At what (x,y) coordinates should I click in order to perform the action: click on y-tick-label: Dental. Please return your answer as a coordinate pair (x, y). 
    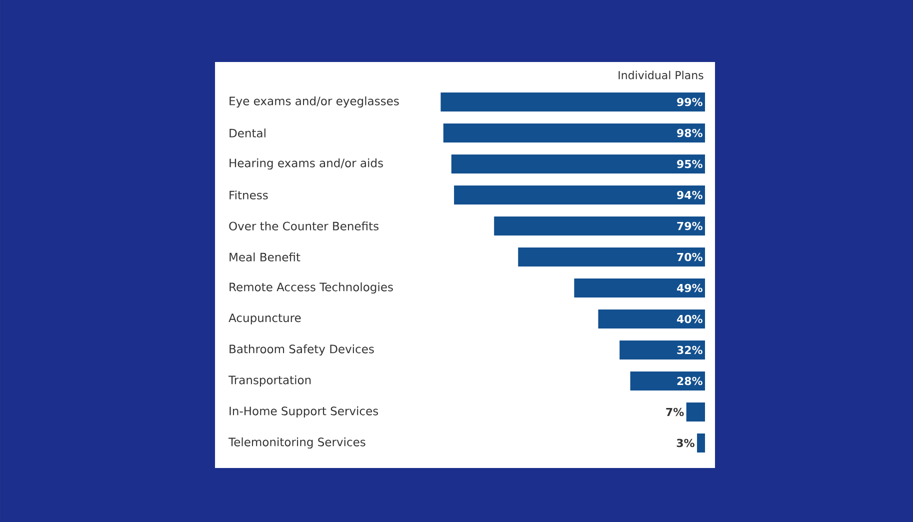
    Looking at the image, I should click on (248, 133).